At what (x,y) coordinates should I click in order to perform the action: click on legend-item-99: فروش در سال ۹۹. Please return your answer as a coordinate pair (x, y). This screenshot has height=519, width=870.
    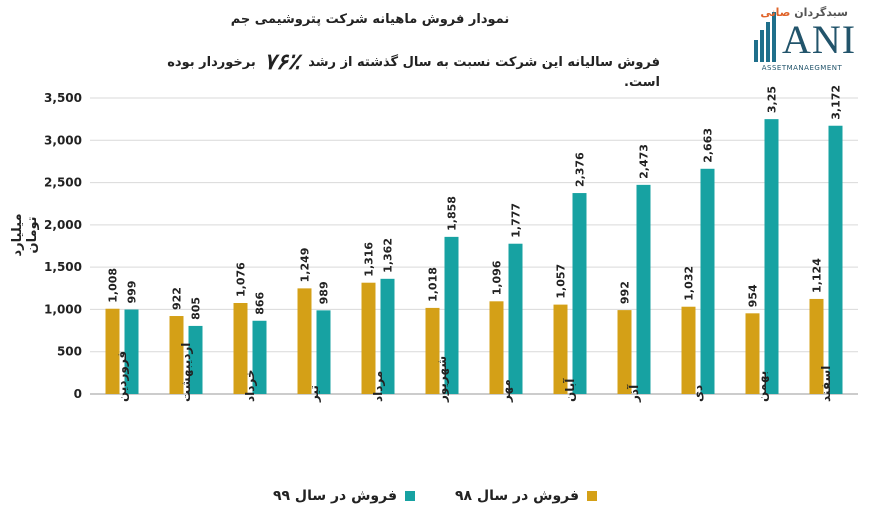
    Looking at the image, I should click on (344, 496).